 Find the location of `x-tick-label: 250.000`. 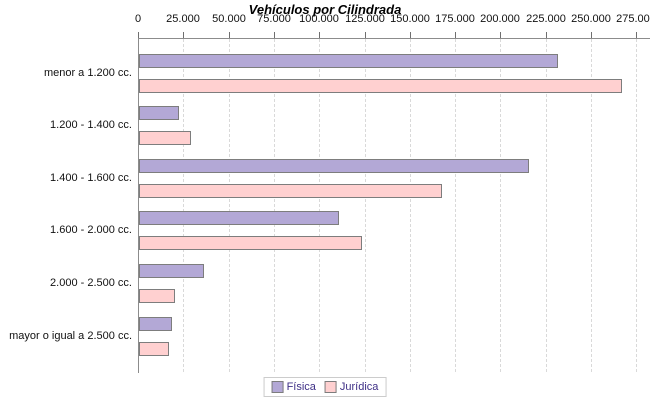

x-tick-label: 250.000 is located at coordinates (591, 19).